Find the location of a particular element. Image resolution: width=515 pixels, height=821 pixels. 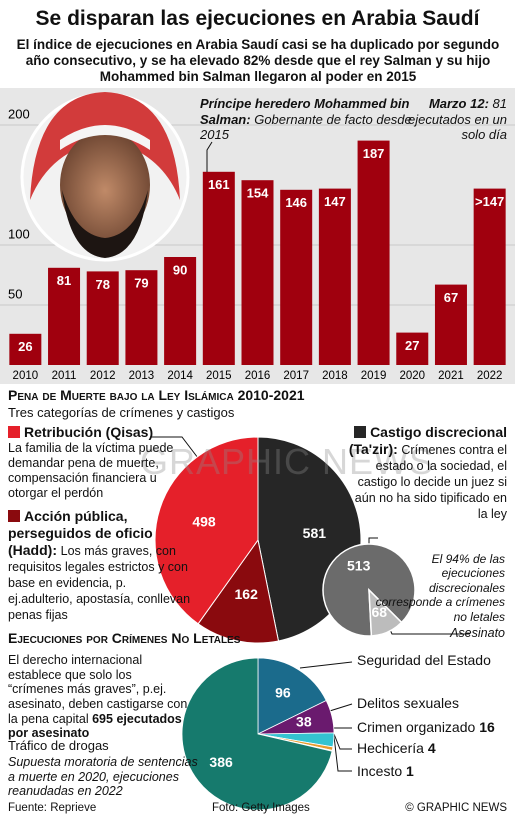

legend-entry: Delitos sexuales is located at coordinates (408, 703).